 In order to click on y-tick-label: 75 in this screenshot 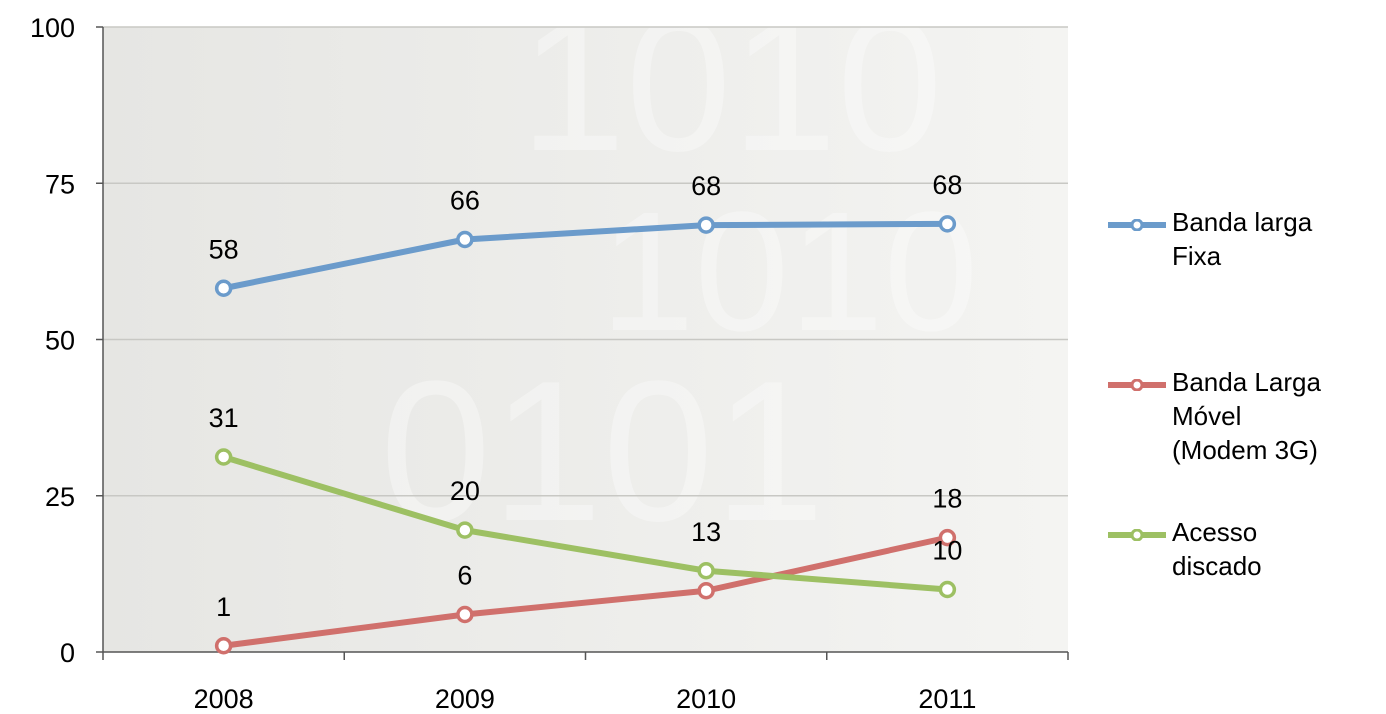, I will do `click(60, 184)`.